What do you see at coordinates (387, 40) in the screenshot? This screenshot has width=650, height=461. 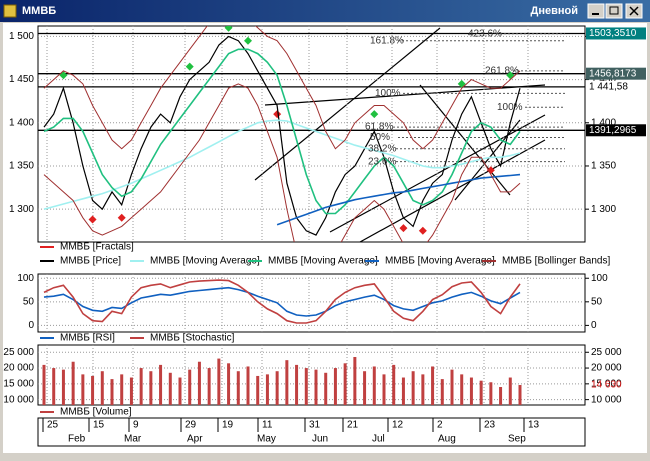 I see `fib-label: 161.8%` at bounding box center [387, 40].